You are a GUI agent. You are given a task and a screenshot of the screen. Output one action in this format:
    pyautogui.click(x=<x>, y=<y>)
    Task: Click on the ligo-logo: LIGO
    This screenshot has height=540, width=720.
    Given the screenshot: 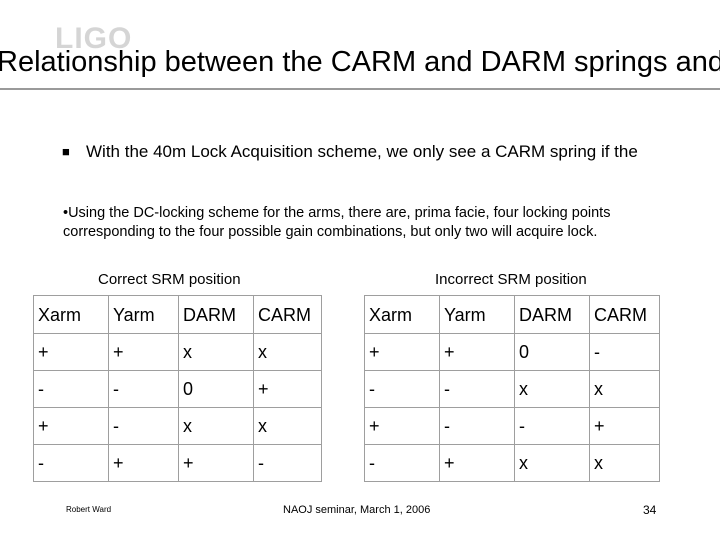 What is the action you would take?
    pyautogui.click(x=94, y=38)
    